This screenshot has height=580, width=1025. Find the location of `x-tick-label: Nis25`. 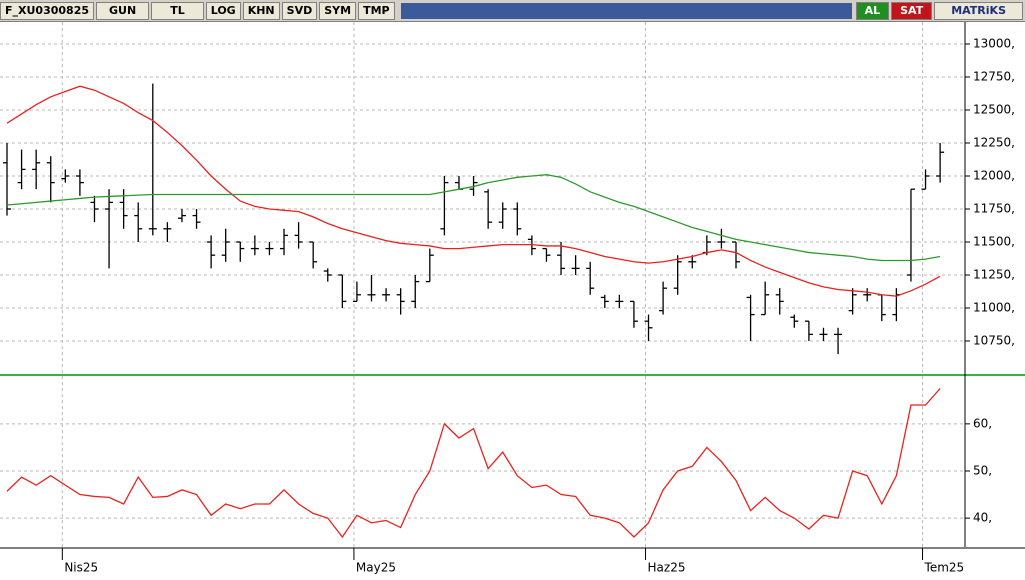

x-tick-label: Nis25 is located at coordinates (81, 568).